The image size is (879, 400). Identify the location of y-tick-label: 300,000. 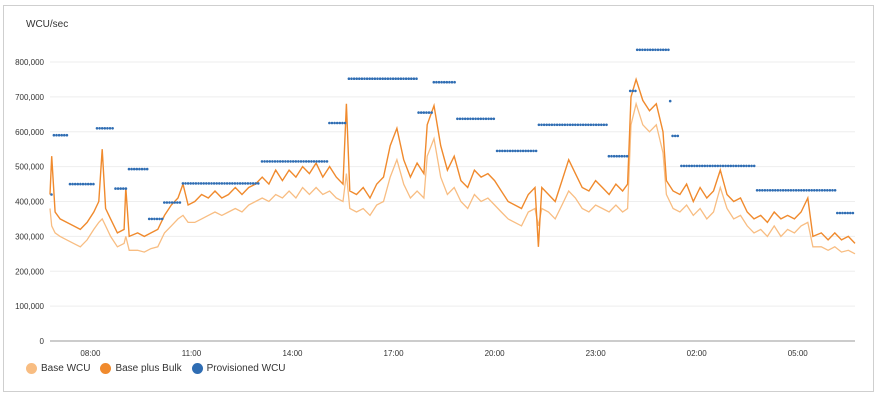
(29, 236).